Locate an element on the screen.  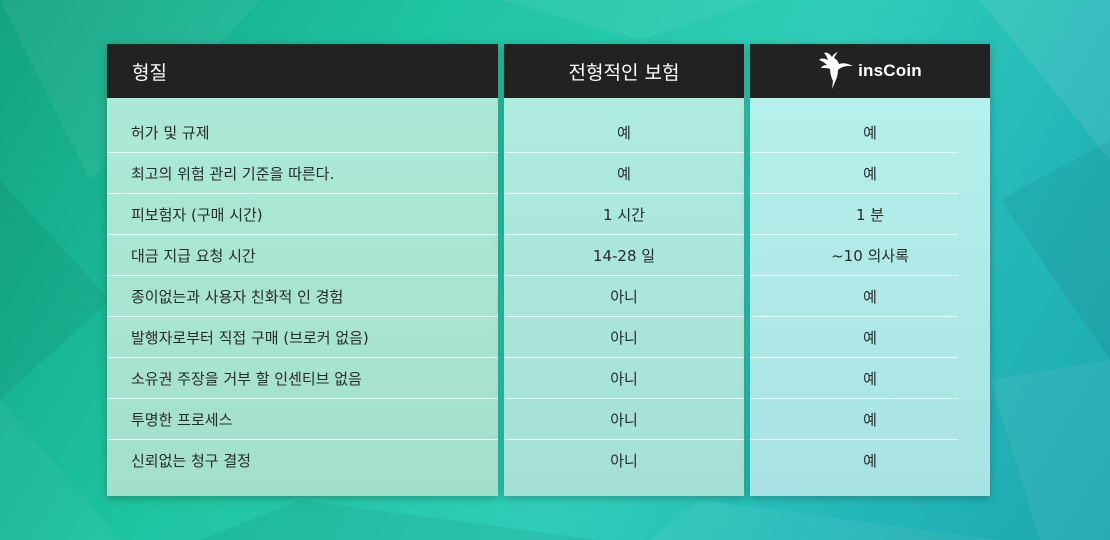
feature-label: 종이없는과 사용자 친화적 인 경험 is located at coordinates (237, 296).